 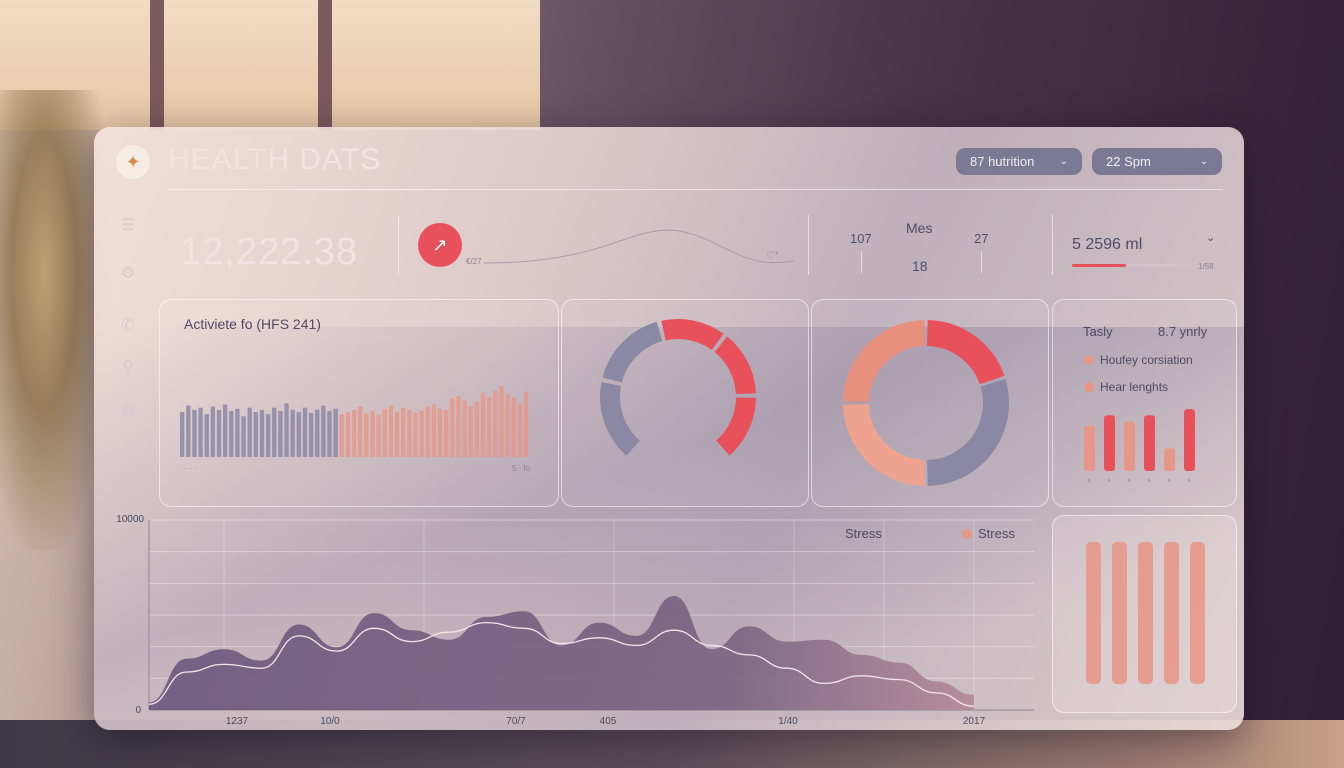 I want to click on heart-icon: ♡′, so click(x=772, y=256).